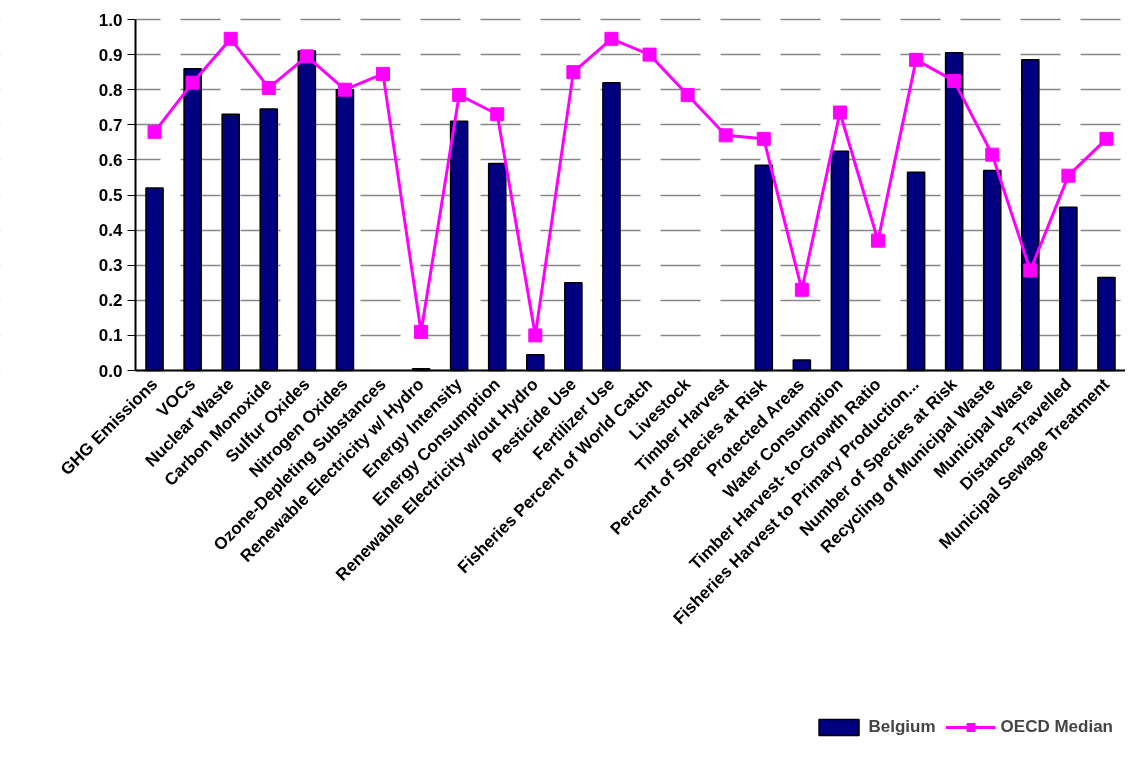 This screenshot has height=757, width=1130. I want to click on y-tick-label: 0.2, so click(110, 301).